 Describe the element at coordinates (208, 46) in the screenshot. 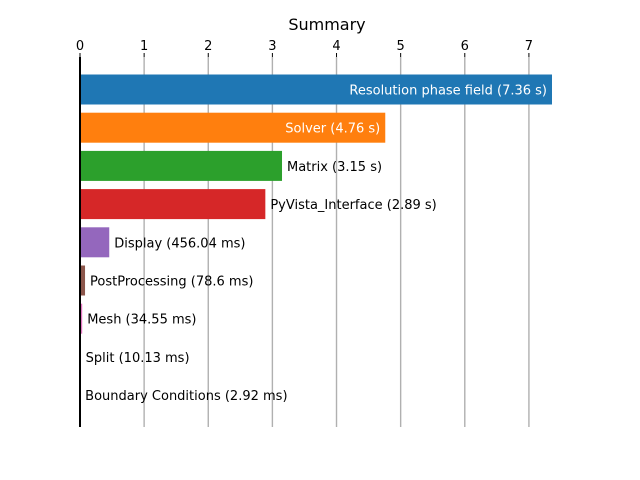

I see `x-tick-label: 2` at that location.